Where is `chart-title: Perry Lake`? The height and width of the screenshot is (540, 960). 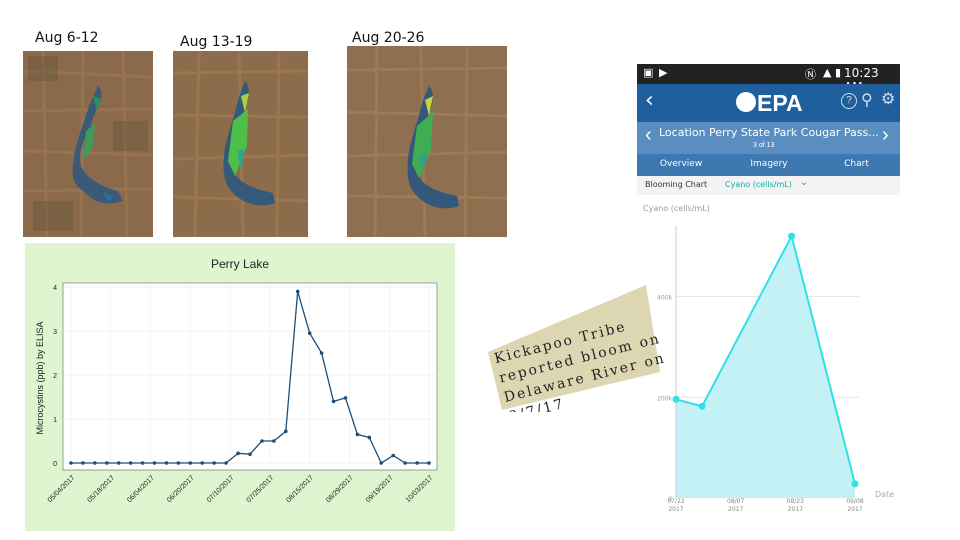 chart-title: Perry Lake is located at coordinates (240, 264).